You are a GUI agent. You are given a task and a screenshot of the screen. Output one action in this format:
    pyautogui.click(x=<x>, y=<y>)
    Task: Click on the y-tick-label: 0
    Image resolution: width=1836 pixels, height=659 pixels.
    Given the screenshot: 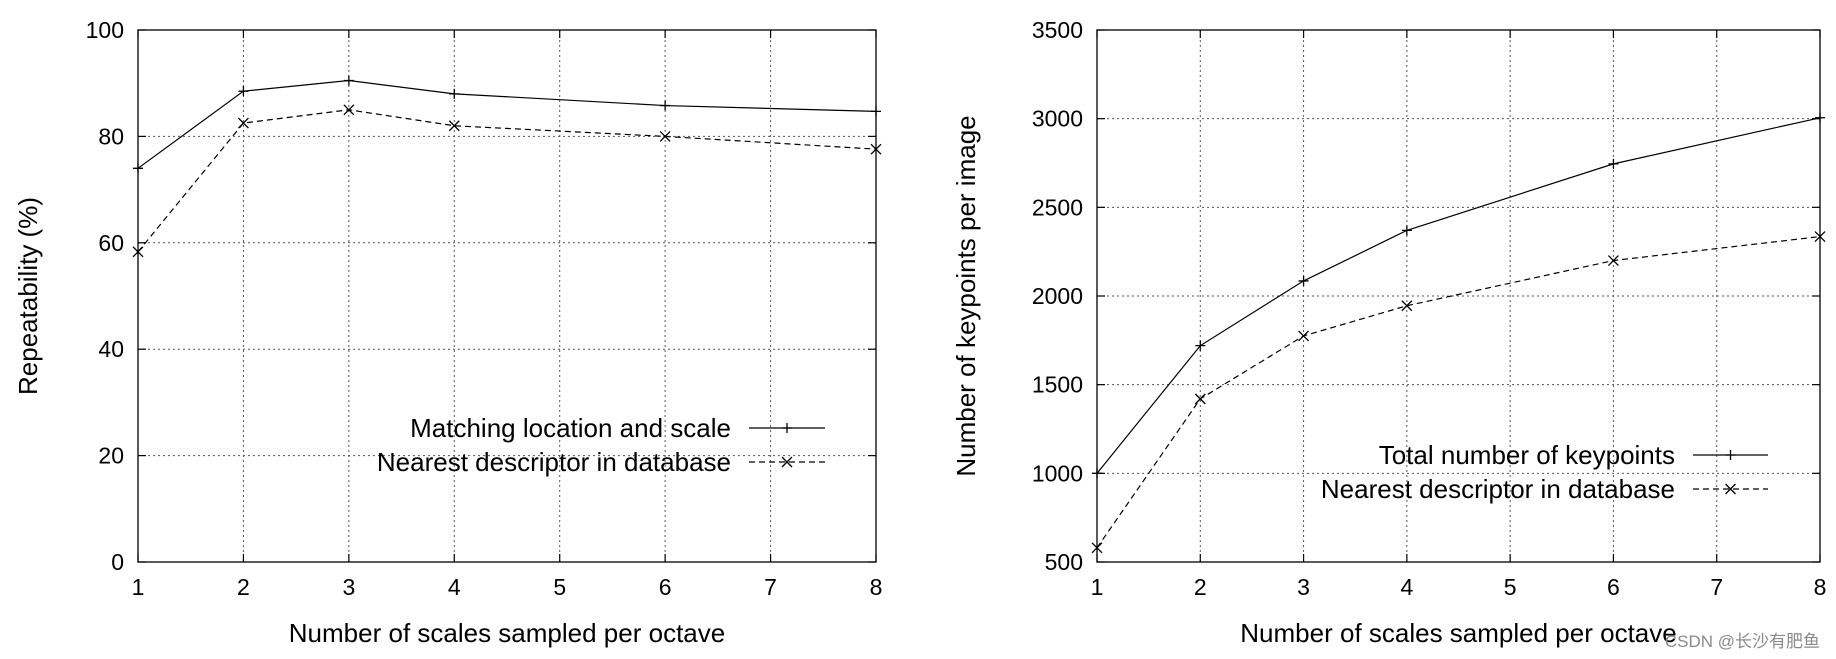 What is the action you would take?
    pyautogui.click(x=117, y=562)
    